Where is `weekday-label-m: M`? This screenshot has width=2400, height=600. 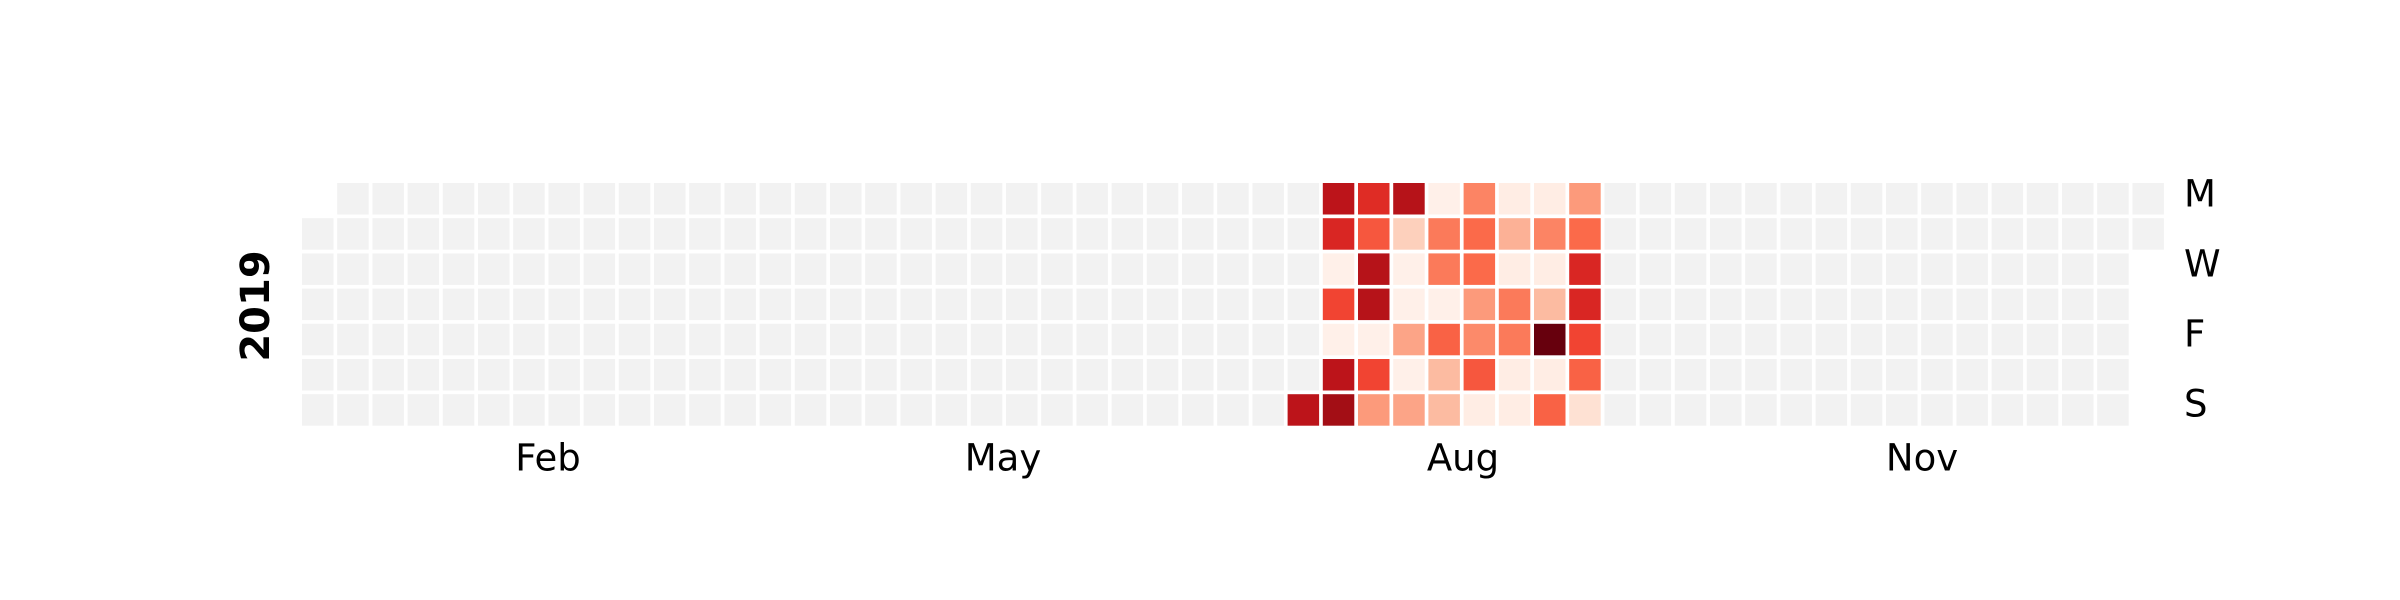 weekday-label-m: M is located at coordinates (2200, 194).